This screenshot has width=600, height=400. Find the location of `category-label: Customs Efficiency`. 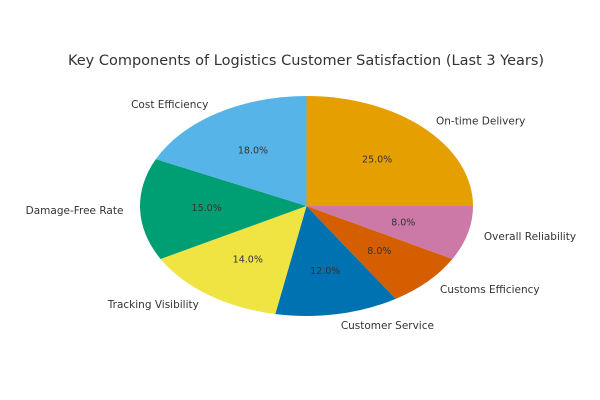

category-label: Customs Efficiency is located at coordinates (490, 290).